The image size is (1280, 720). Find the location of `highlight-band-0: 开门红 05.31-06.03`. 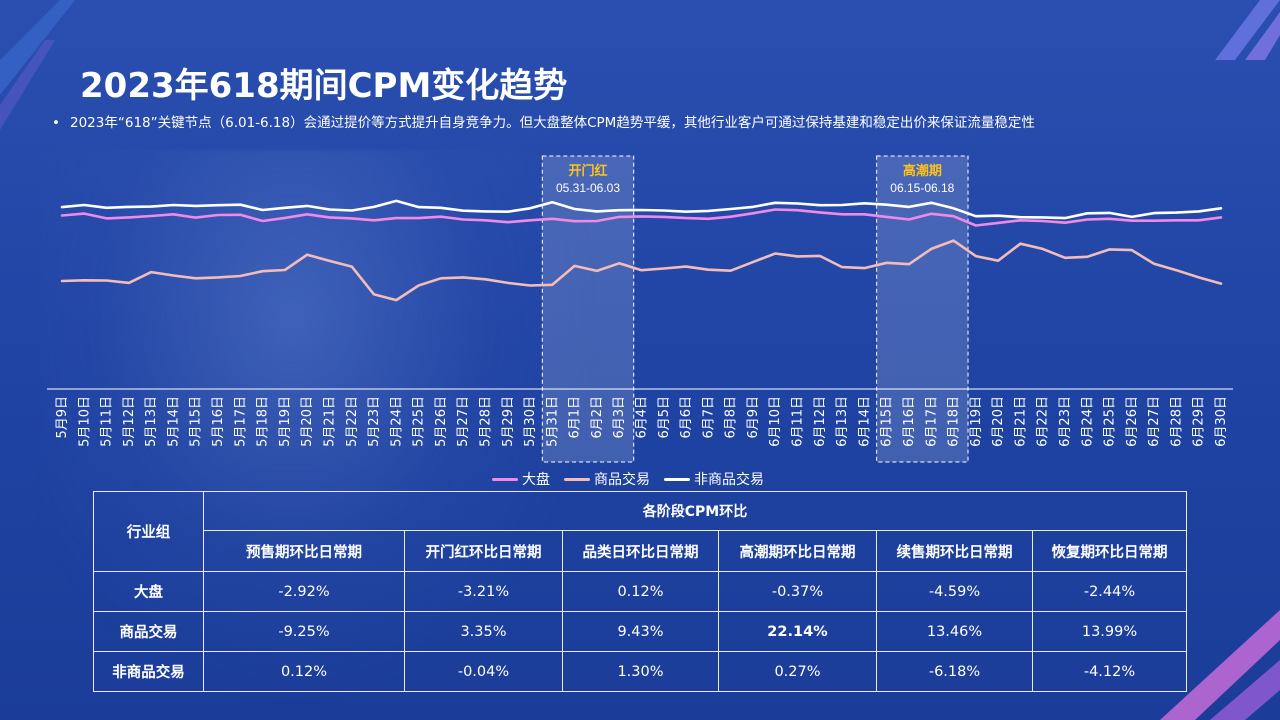

highlight-band-0: 开门红 05.31-06.03 is located at coordinates (588, 309).